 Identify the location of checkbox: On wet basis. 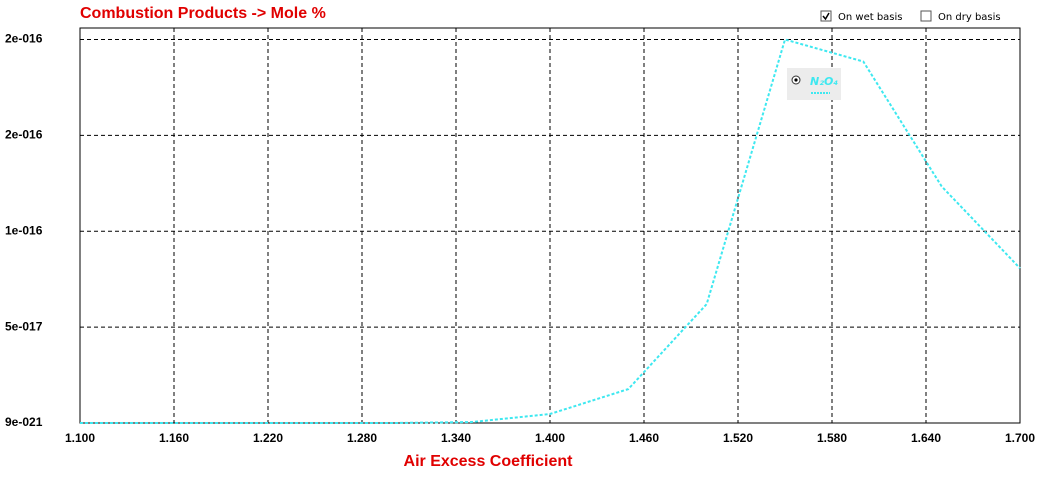
(861, 16).